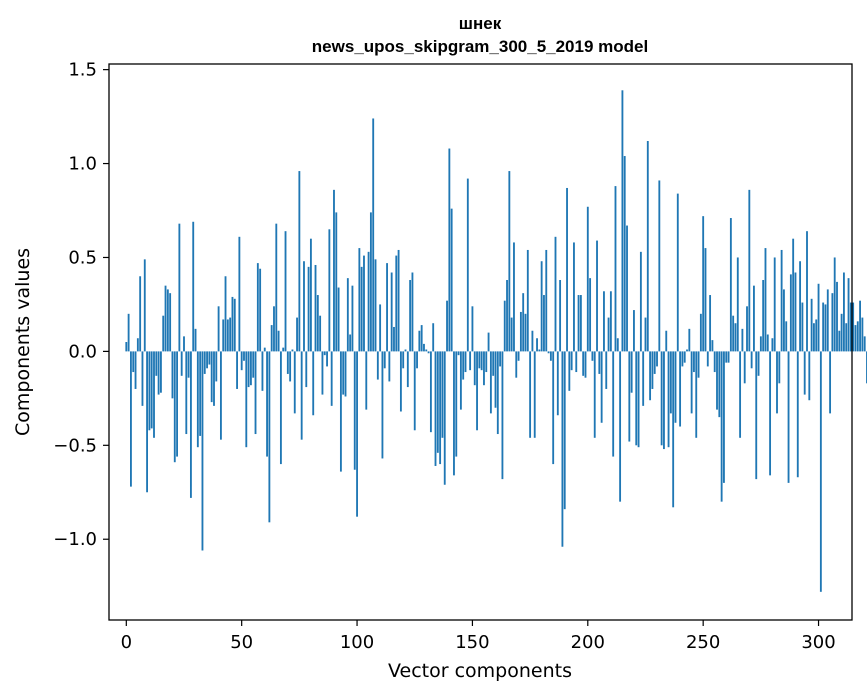 Image resolution: width=867 pixels, height=696 pixels. What do you see at coordinates (480, 671) in the screenshot?
I see `x-axis-label: Vector components` at bounding box center [480, 671].